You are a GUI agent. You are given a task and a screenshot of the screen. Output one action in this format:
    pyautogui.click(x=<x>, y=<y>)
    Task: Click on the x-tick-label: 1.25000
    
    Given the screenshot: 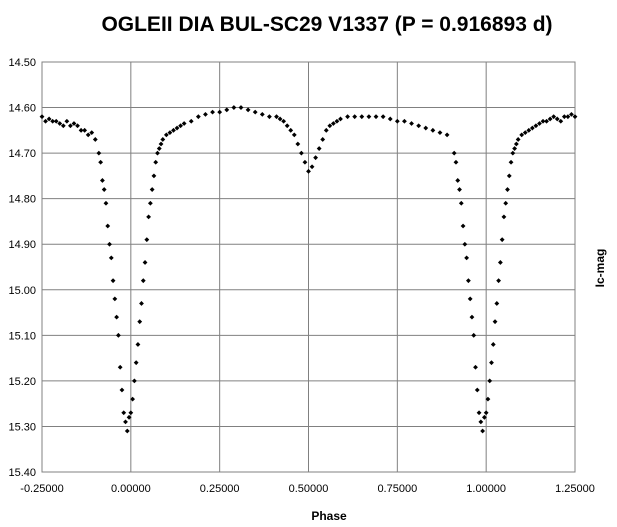 What is the action you would take?
    pyautogui.click(x=575, y=489)
    